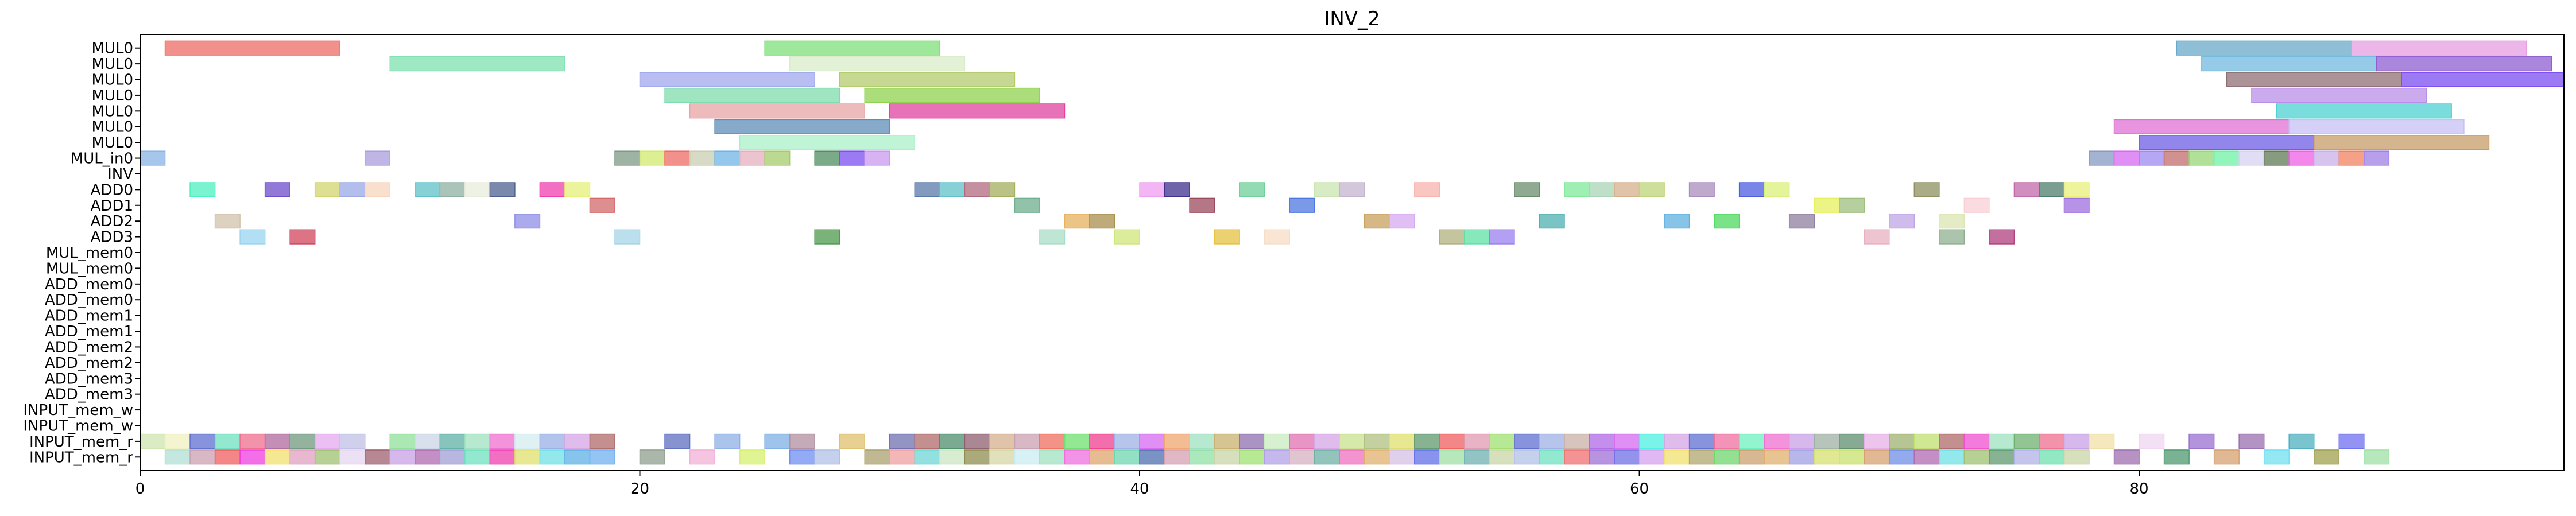 The height and width of the screenshot is (516, 2576). I want to click on x-tick-label-4: 80, so click(2139, 489).